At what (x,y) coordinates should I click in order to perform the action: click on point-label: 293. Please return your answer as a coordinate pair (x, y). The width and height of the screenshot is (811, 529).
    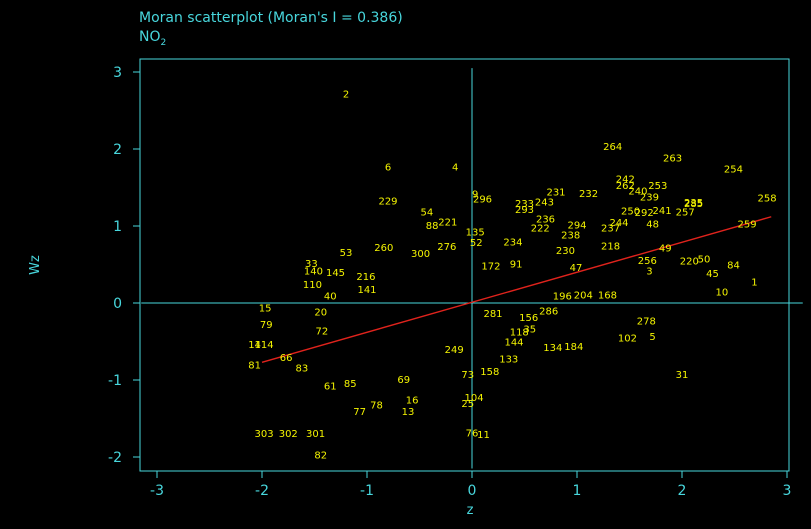
    Looking at the image, I should click on (524, 210).